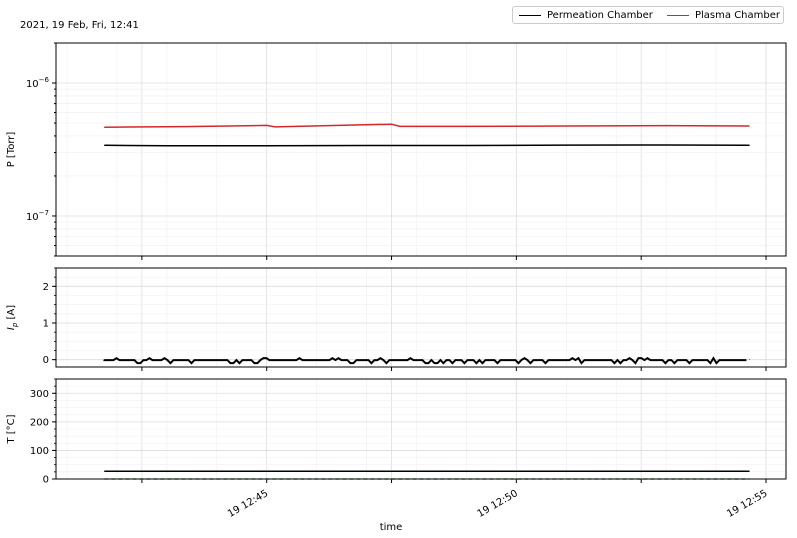  Describe the element at coordinates (391, 527) in the screenshot. I see `x-axis-label: time` at that location.